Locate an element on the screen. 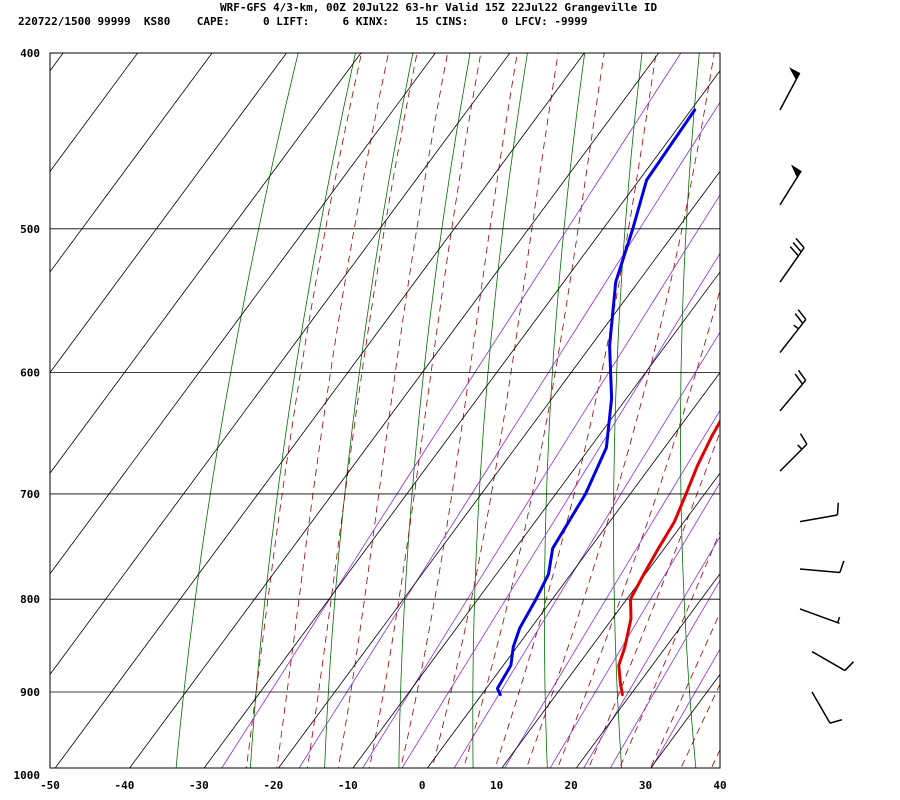 This screenshot has width=900, height=800. y-tick-label: 600 is located at coordinates (30, 372).